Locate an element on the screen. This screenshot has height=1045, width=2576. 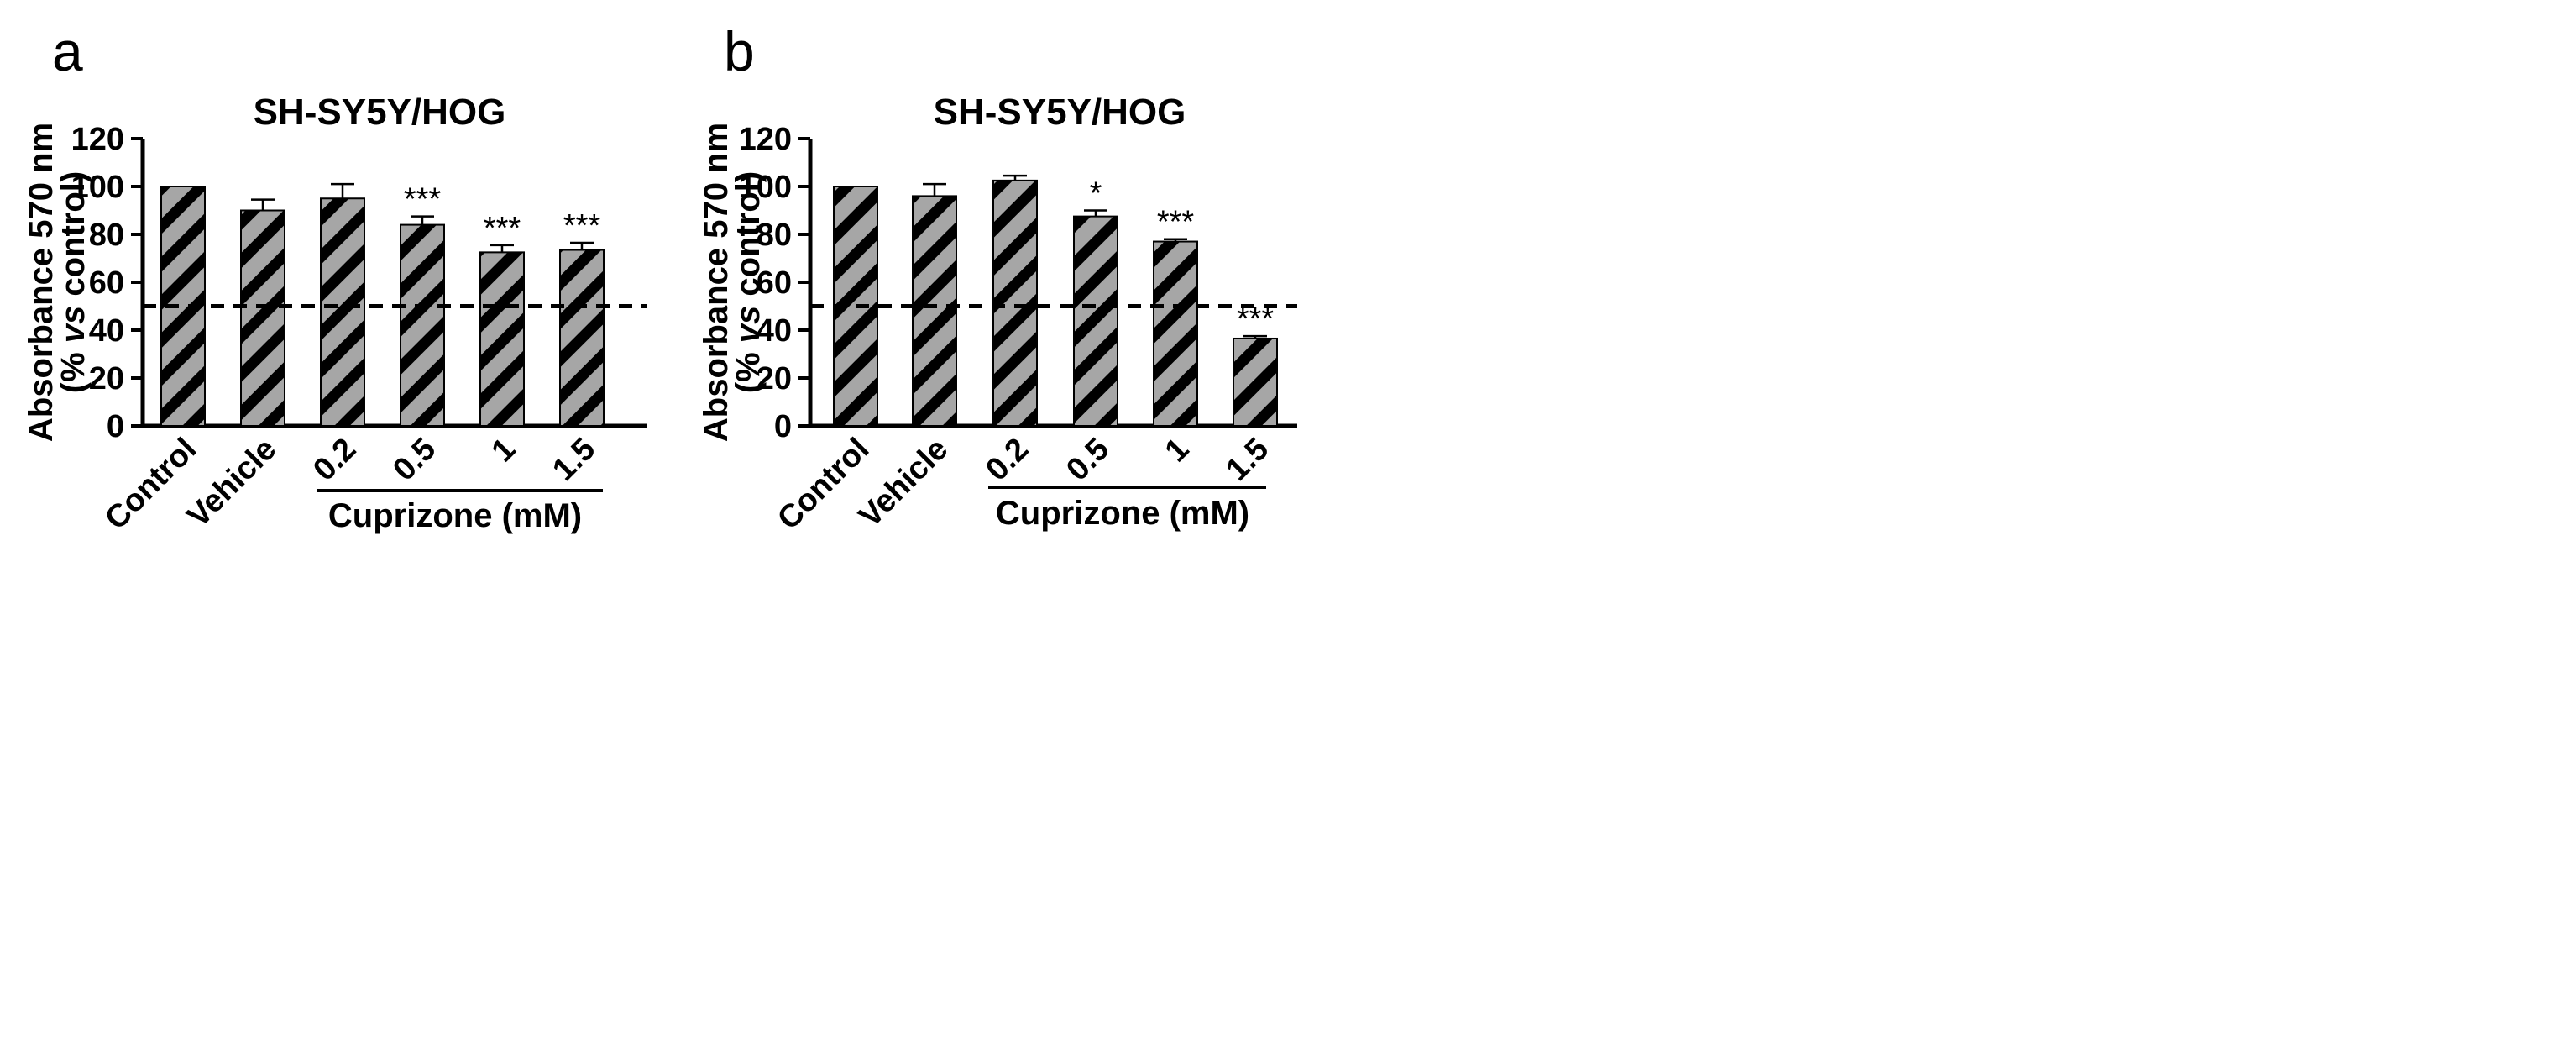
significance-marker: * is located at coordinates (1096, 194).